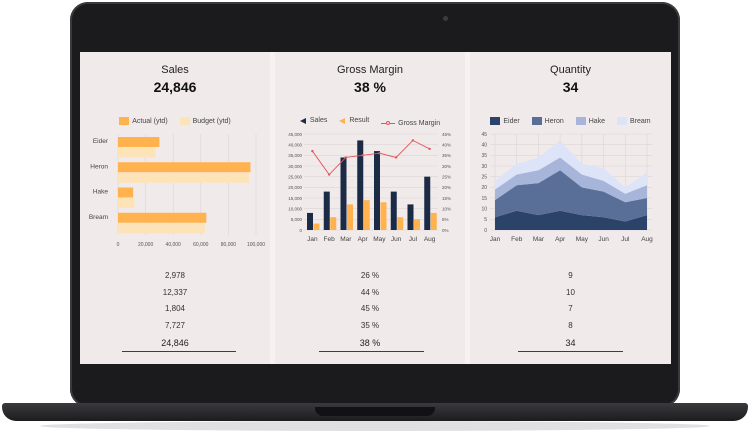 This screenshot has width=750, height=445. Describe the element at coordinates (201, 245) in the screenshot. I see `x-tick-label: 60,000` at that location.